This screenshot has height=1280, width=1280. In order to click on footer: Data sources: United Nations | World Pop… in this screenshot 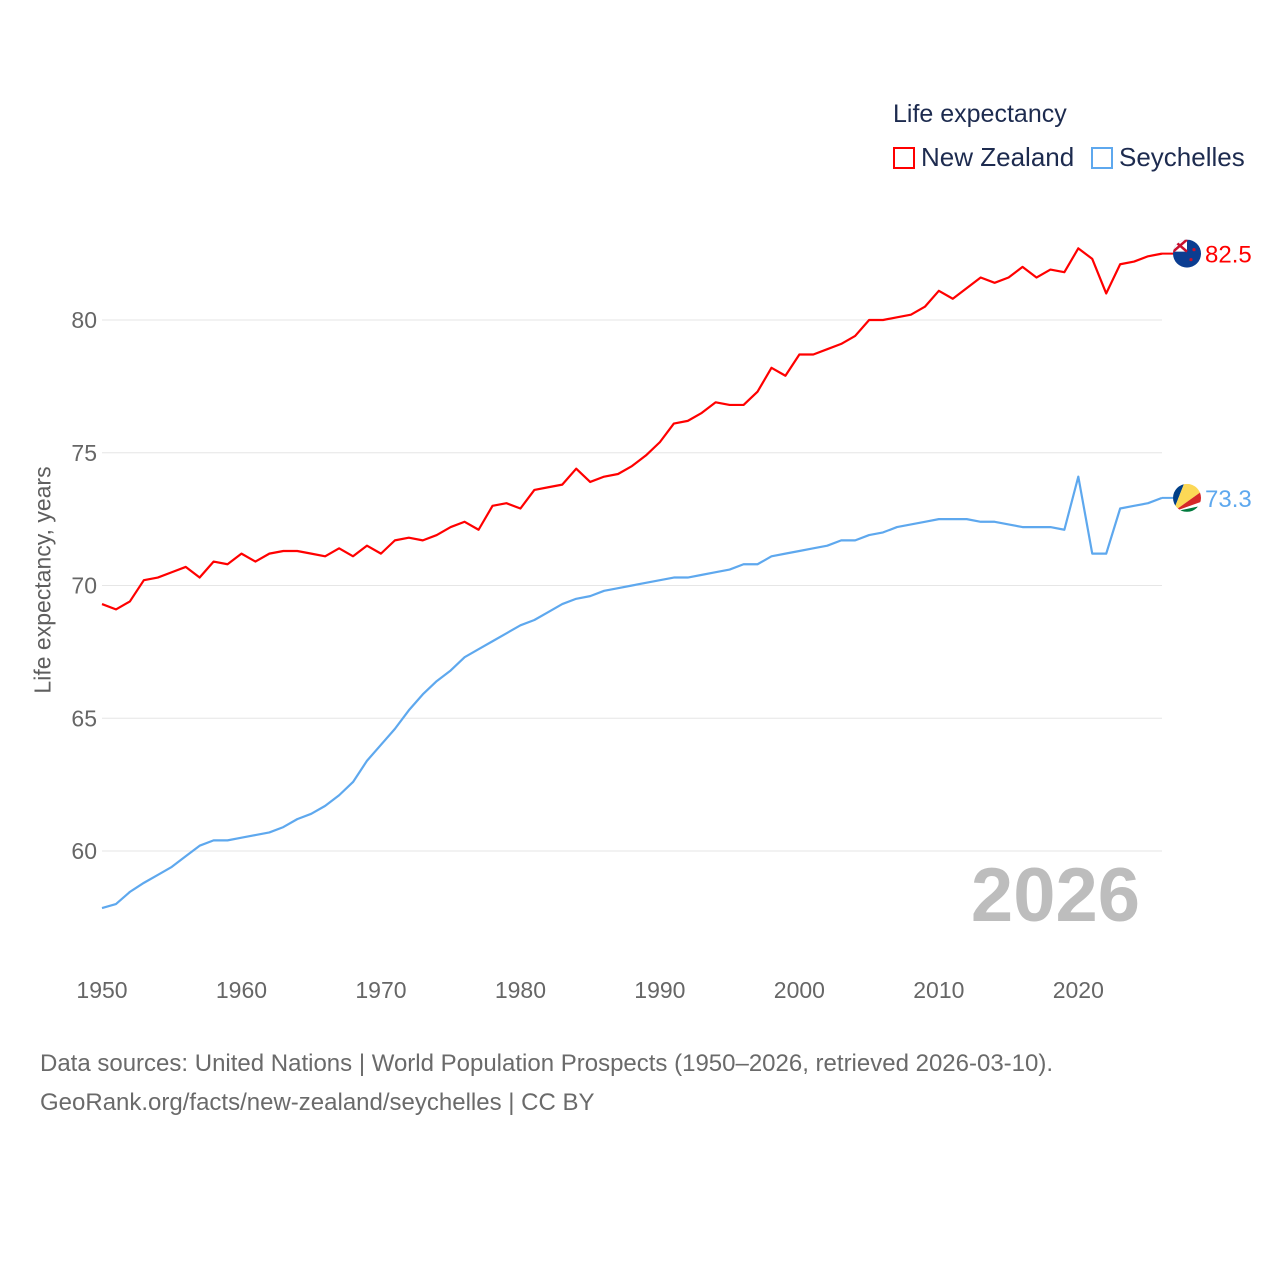, I will do `click(546, 1083)`.